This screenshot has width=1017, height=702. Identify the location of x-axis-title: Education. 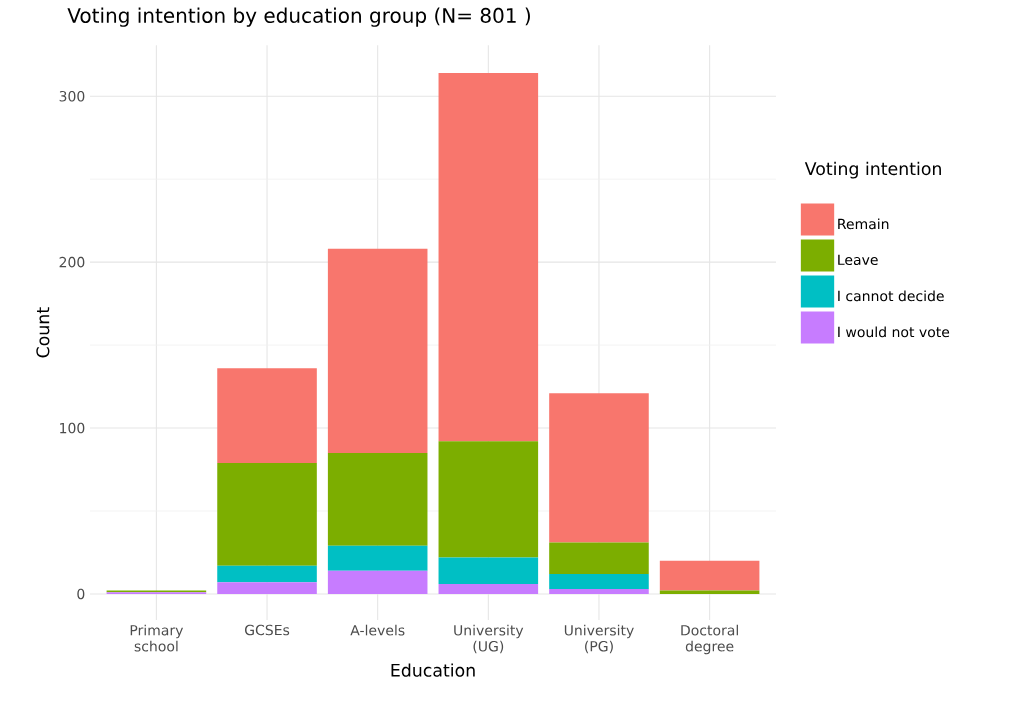
(433, 670).